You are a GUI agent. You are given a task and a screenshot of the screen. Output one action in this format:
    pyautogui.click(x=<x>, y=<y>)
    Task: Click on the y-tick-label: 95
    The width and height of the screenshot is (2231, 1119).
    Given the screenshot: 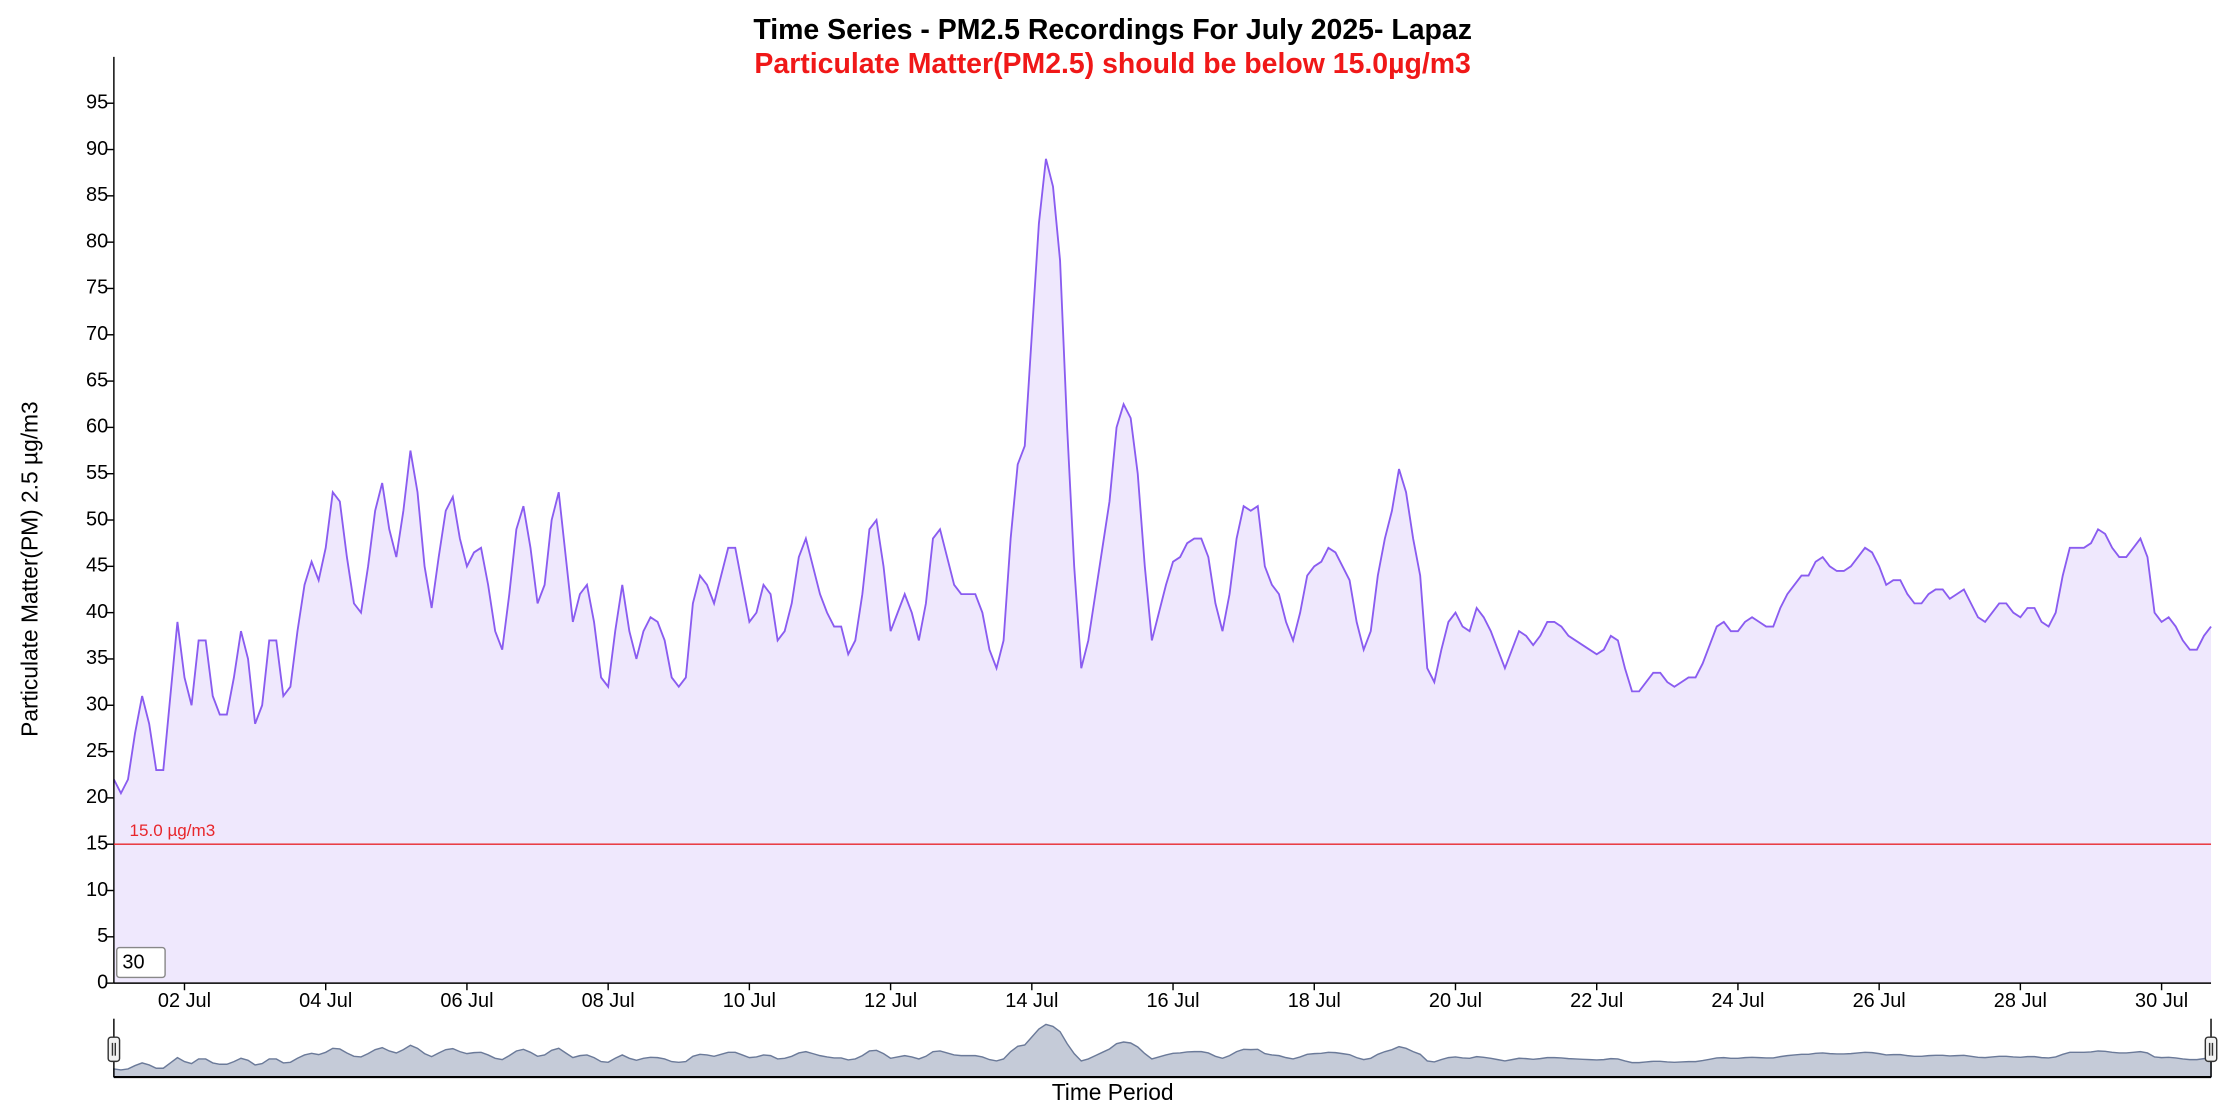 What is the action you would take?
    pyautogui.click(x=97, y=102)
    